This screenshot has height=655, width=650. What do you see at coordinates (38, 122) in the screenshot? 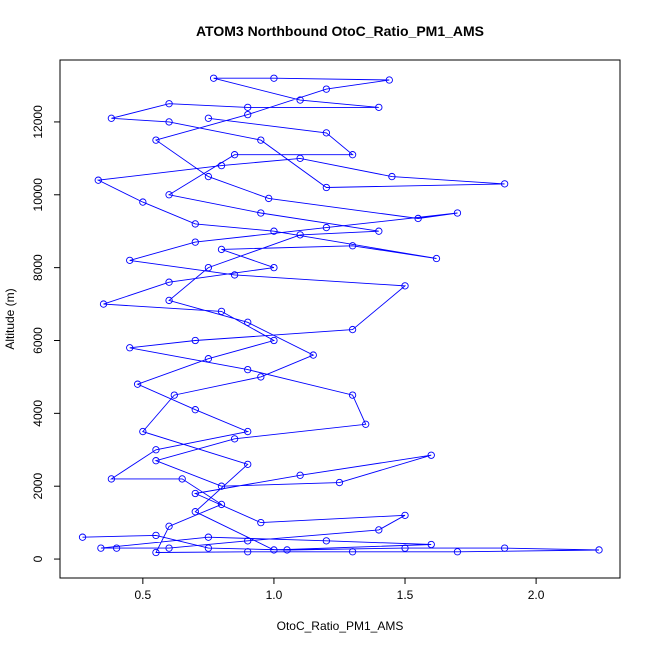
I see `y-tick-label: 12000` at bounding box center [38, 122].